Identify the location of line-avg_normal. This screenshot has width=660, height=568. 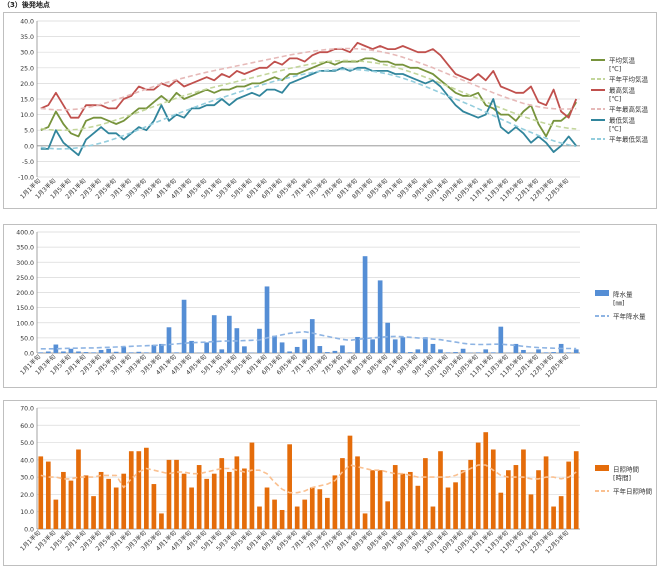
(308, 95).